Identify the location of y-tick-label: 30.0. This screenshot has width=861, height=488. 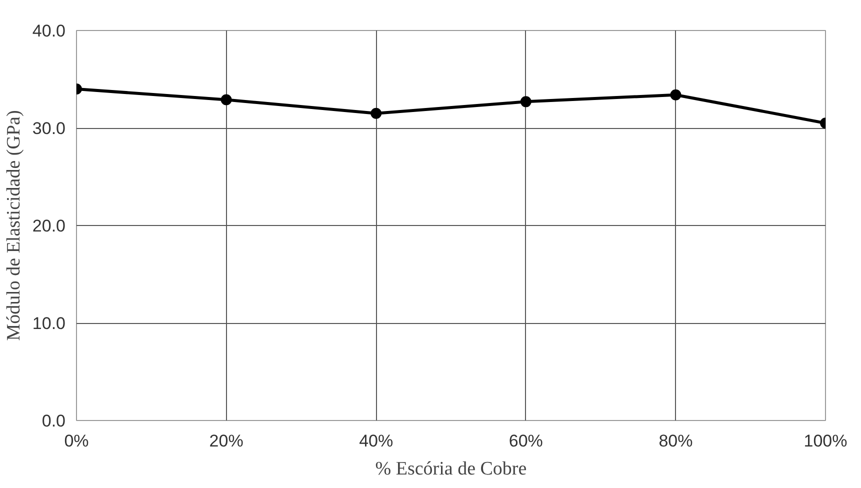
(49, 128).